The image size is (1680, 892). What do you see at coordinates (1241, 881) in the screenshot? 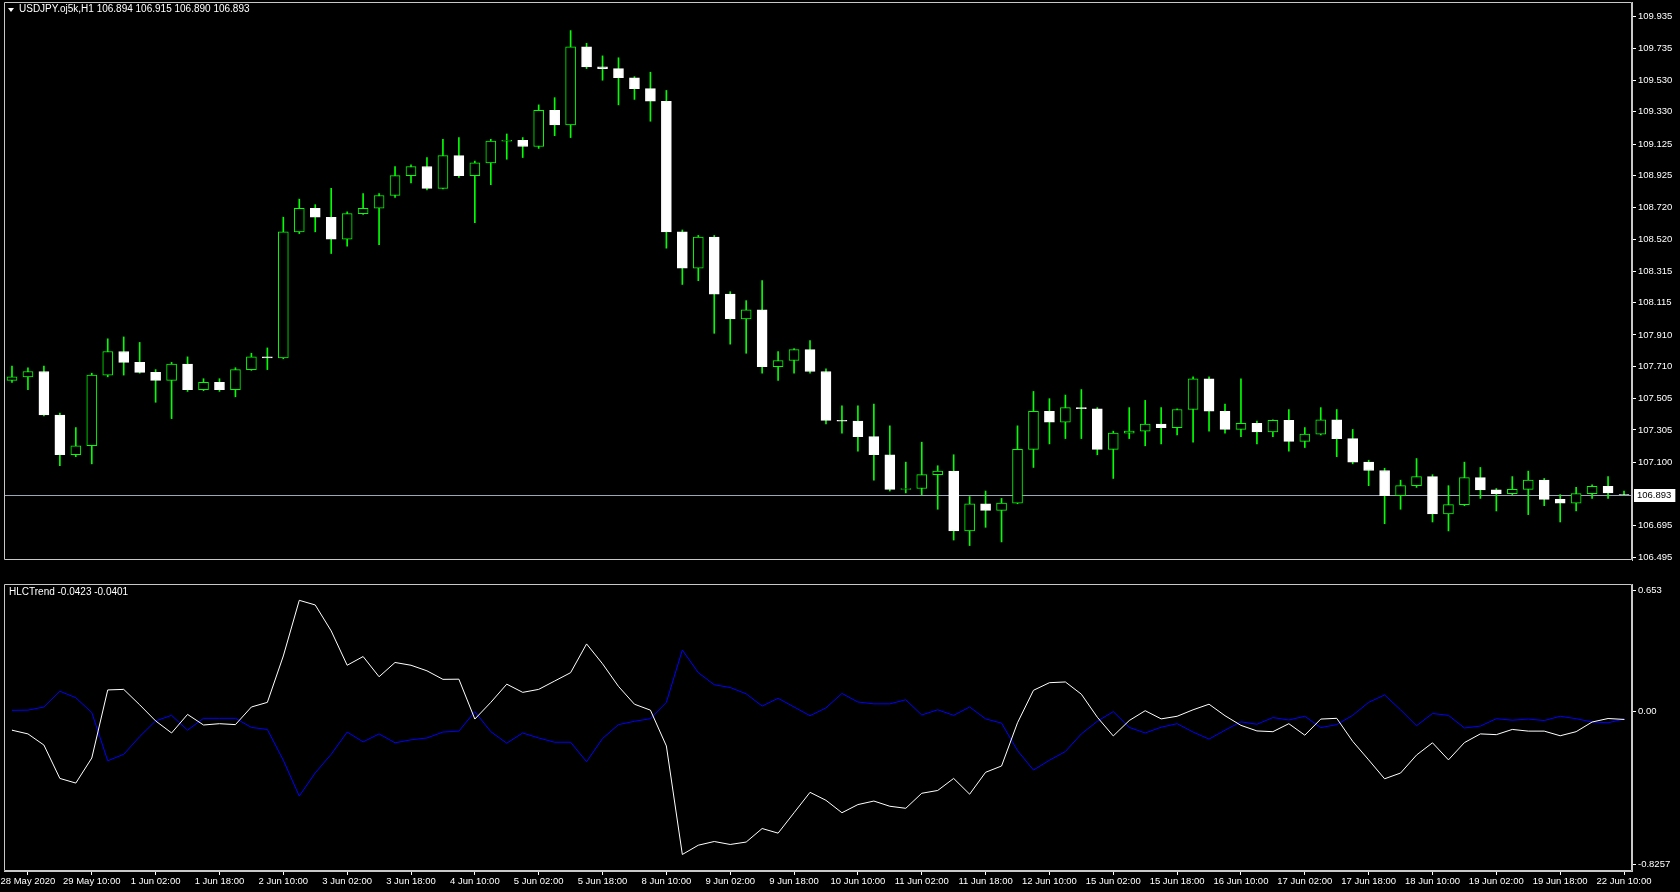
I see `x-tick-label: 16 Jun 10:00` at bounding box center [1241, 881].